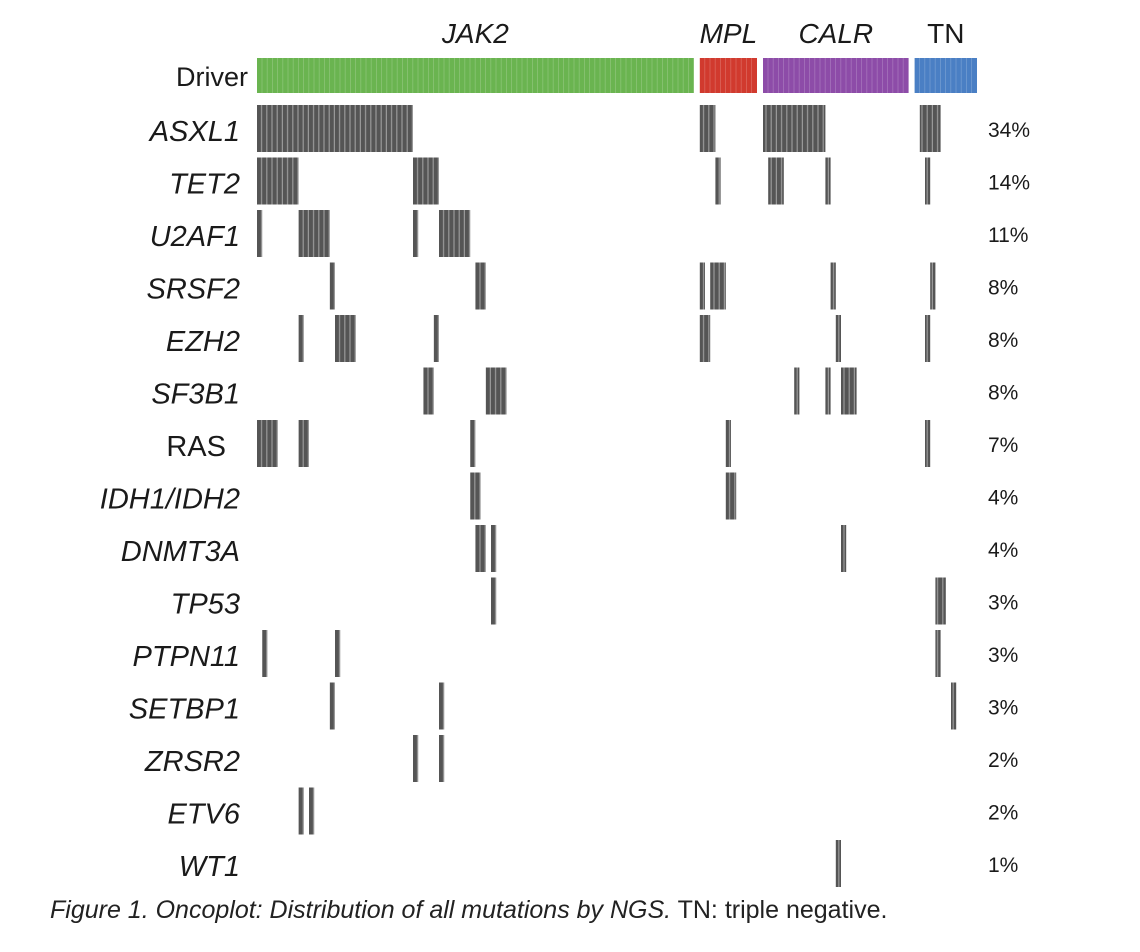  I want to click on driver-label-tn: TN, so click(945, 33).